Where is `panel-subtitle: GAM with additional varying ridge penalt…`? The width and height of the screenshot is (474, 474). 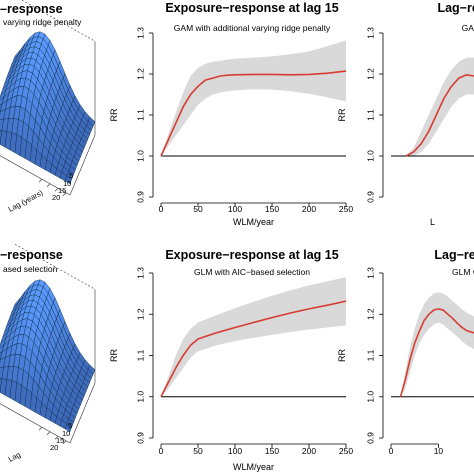 panel-subtitle: GAM with additional varying ridge penalt… is located at coordinates (252, 28).